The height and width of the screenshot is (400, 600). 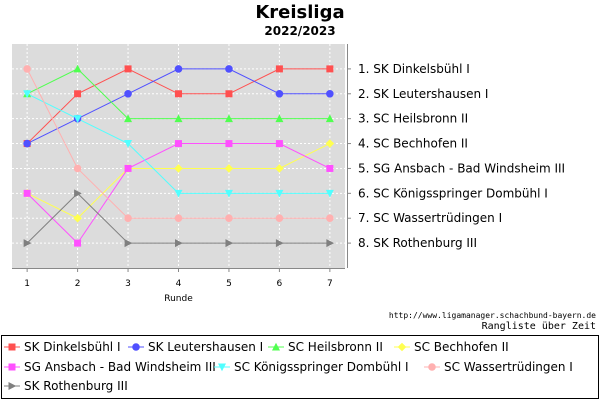 I want to click on x-tick-label: 1, so click(x=27, y=284).